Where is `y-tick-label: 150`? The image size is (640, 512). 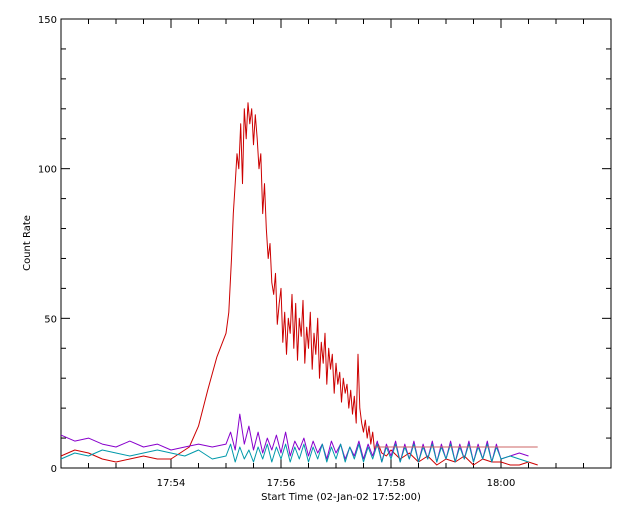 y-tick-label: 150 is located at coordinates (47, 20).